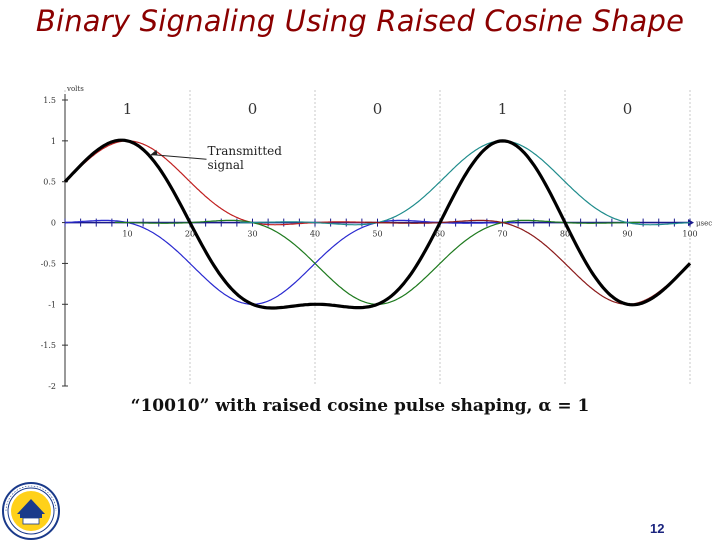 This screenshot has width=720, height=540. I want to click on y-tick-label: 1, so click(53, 141).